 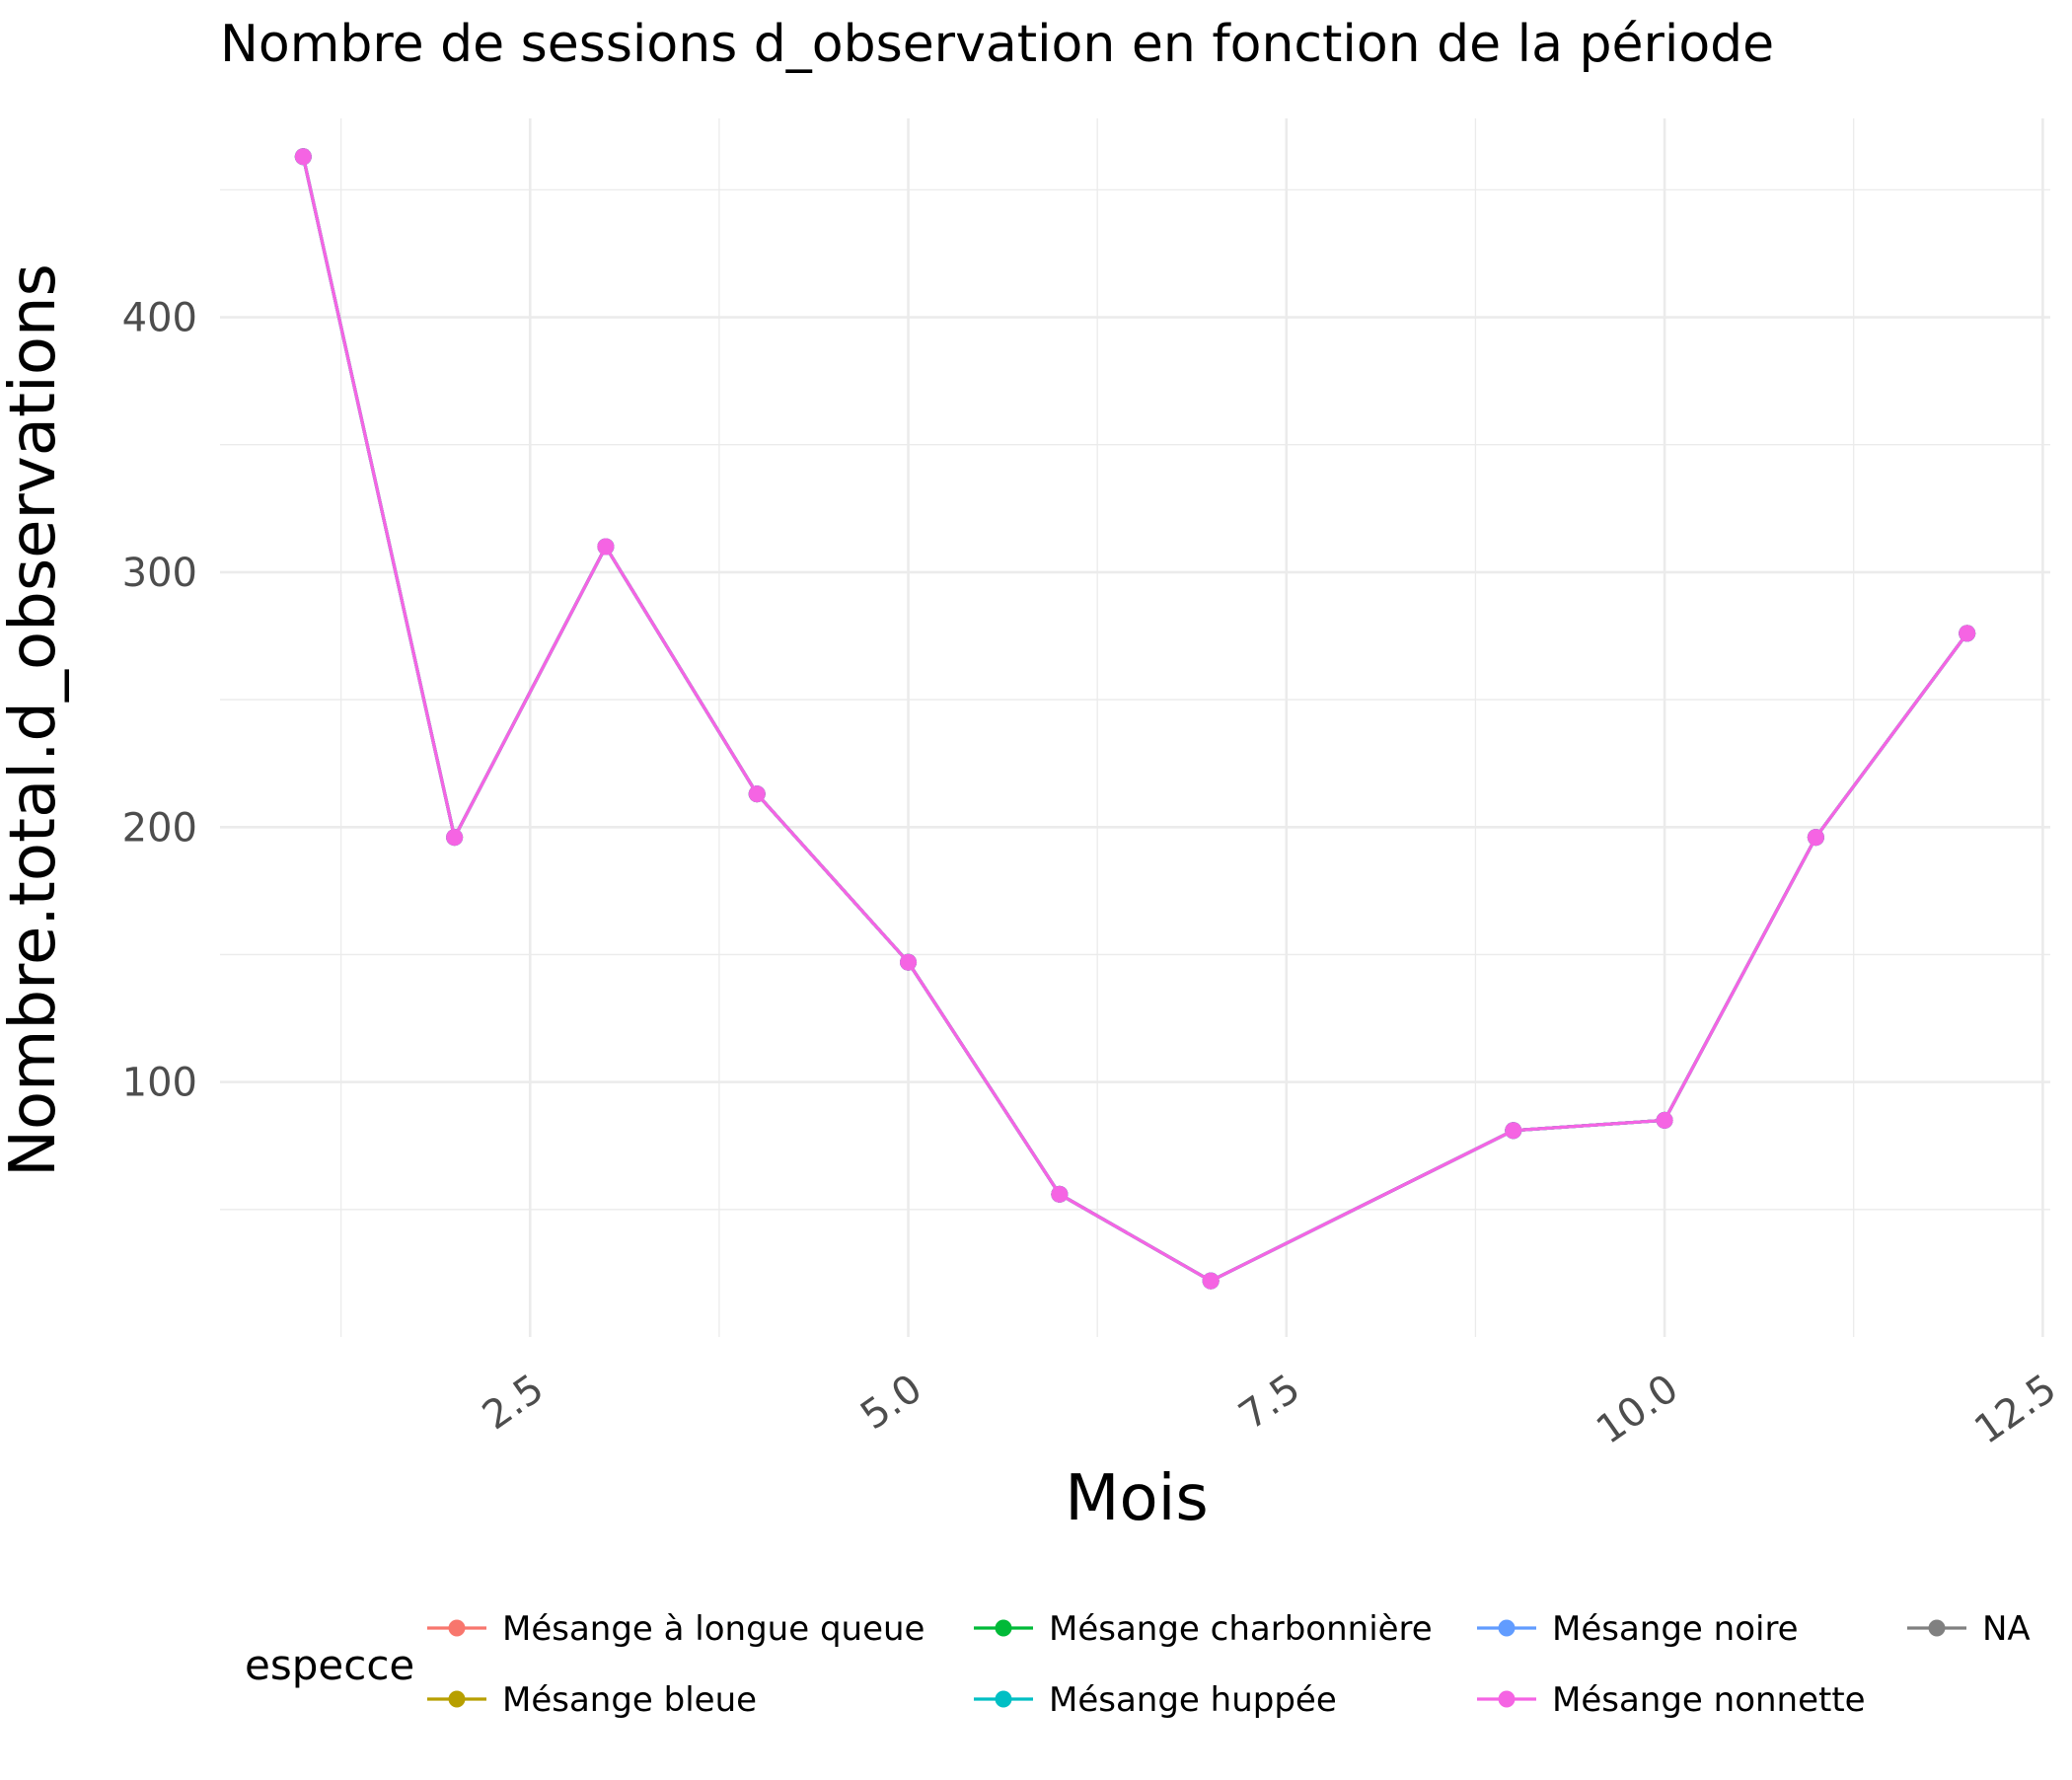 I want to click on y-tick-label: 300, so click(x=160, y=573).